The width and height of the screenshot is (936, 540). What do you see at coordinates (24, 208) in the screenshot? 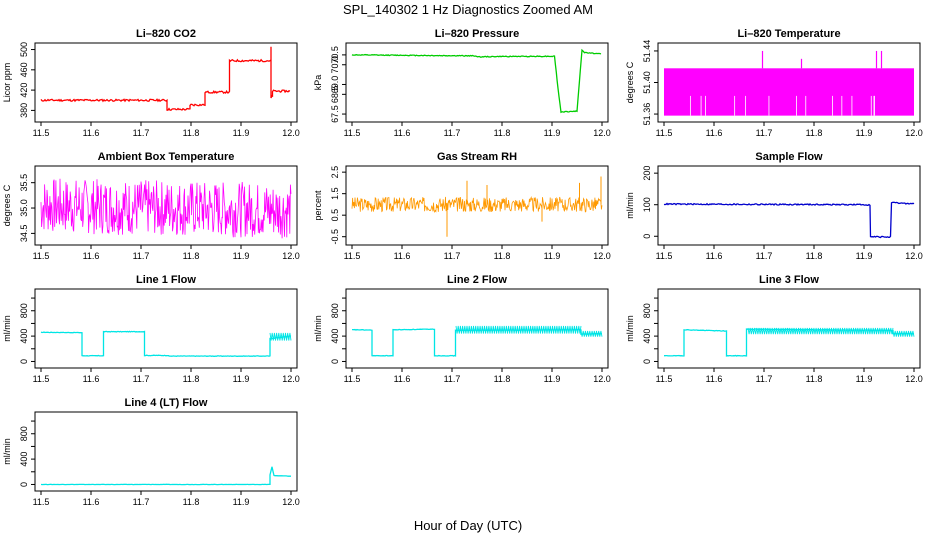
I see `y-tick-label: 35.0` at bounding box center [24, 208].